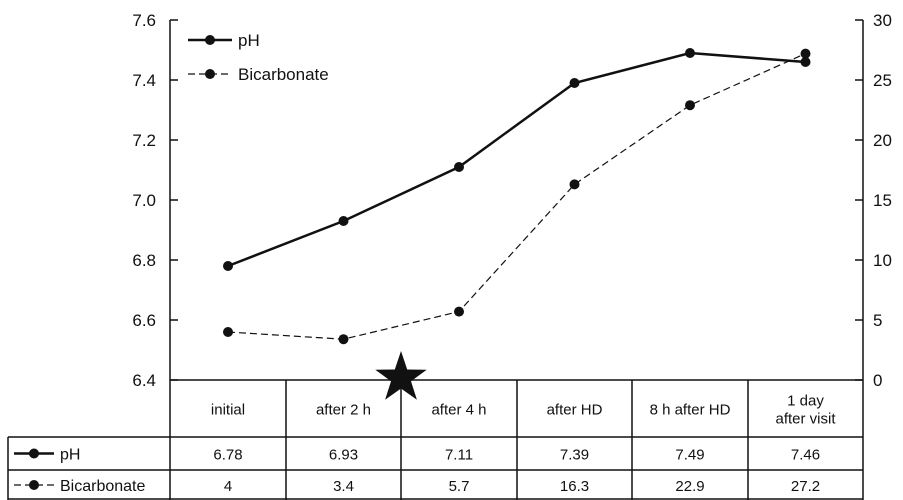 Image resolution: width=903 pixels, height=500 pixels. What do you see at coordinates (283, 74) in the screenshot?
I see `legend-label-bicarbonate: Bicarbonate` at bounding box center [283, 74].